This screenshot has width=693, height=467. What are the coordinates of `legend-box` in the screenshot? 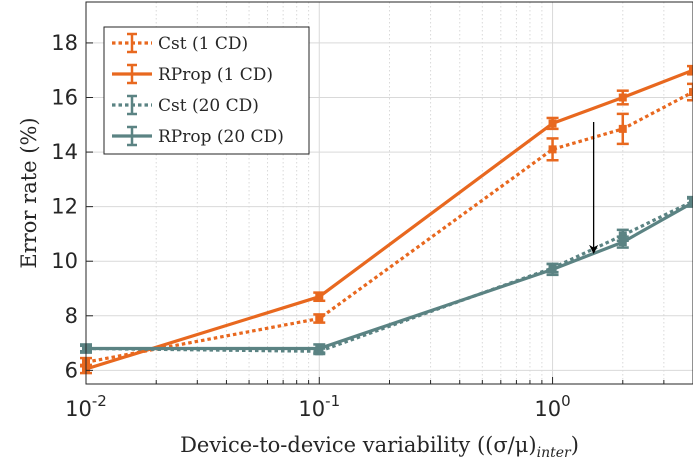 It's located at (206, 90).